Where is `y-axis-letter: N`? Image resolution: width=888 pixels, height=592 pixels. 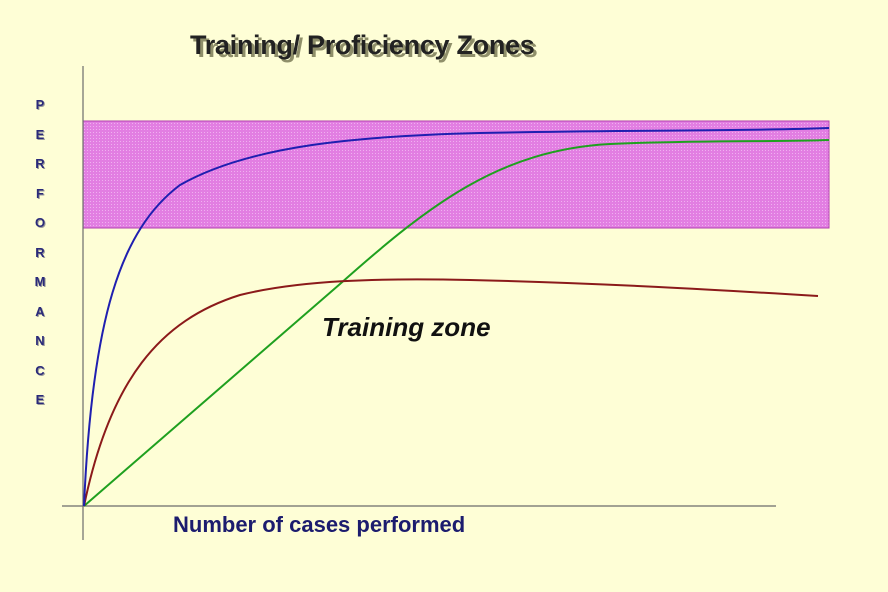
y-axis-letter: N is located at coordinates (40, 340).